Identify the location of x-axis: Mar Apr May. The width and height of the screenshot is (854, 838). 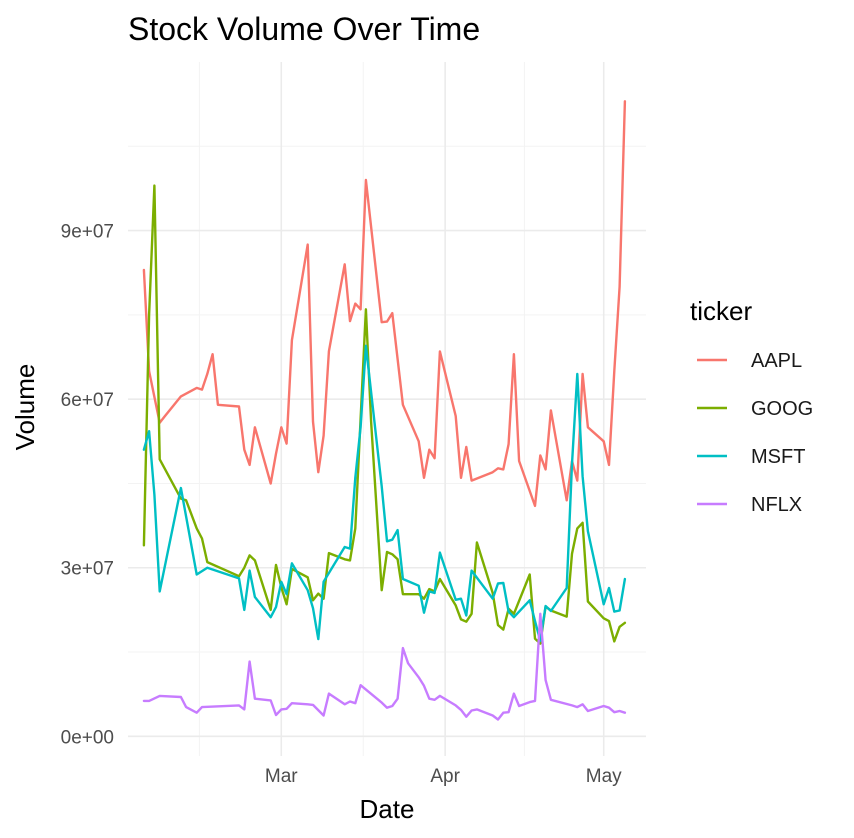
(443, 776).